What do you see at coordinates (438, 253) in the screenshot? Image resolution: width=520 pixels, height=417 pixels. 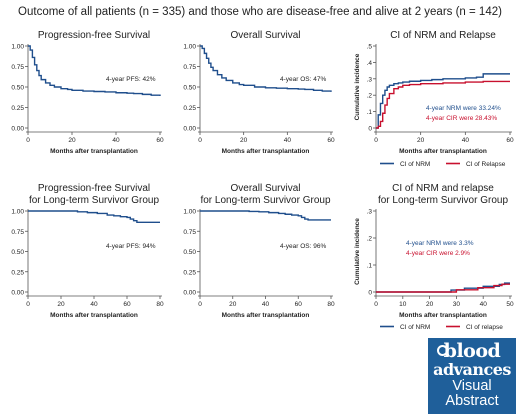 I see `chart-annotation: 4-year CIR were 2.9%` at bounding box center [438, 253].